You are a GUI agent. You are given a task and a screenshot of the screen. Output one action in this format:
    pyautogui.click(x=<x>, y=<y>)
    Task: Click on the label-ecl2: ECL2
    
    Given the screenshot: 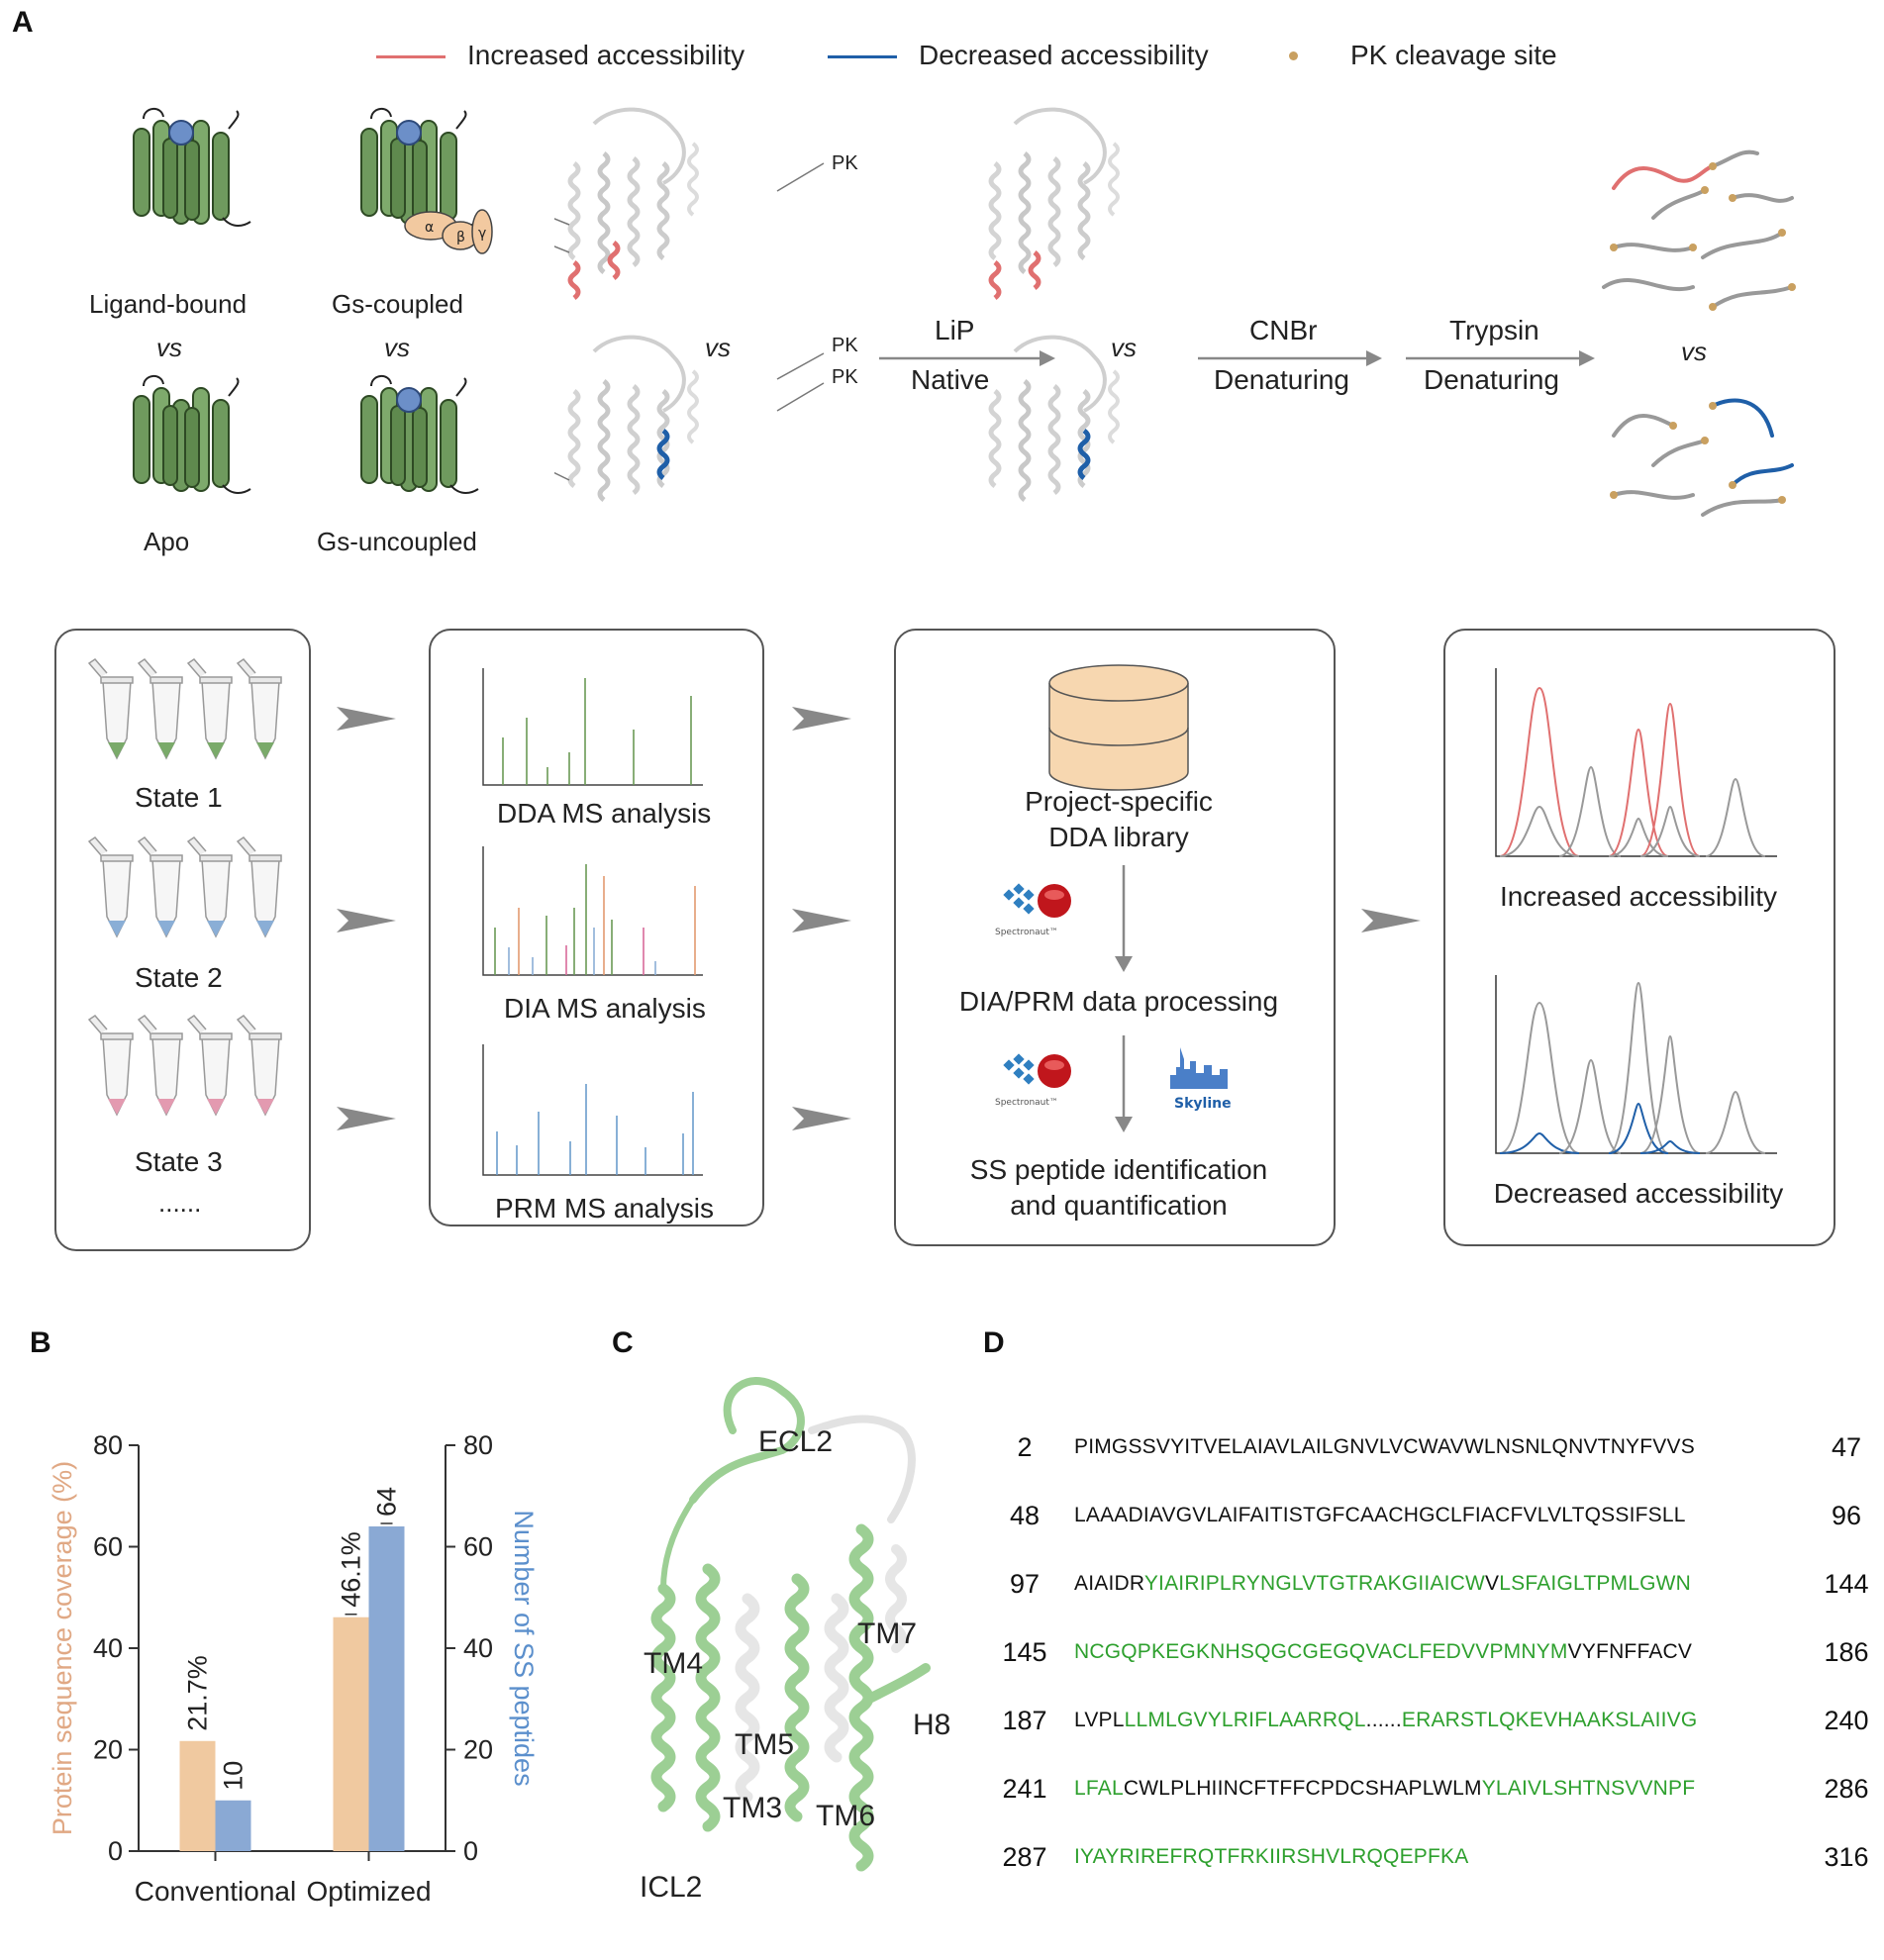 What is the action you would take?
    pyautogui.click(x=796, y=1441)
    